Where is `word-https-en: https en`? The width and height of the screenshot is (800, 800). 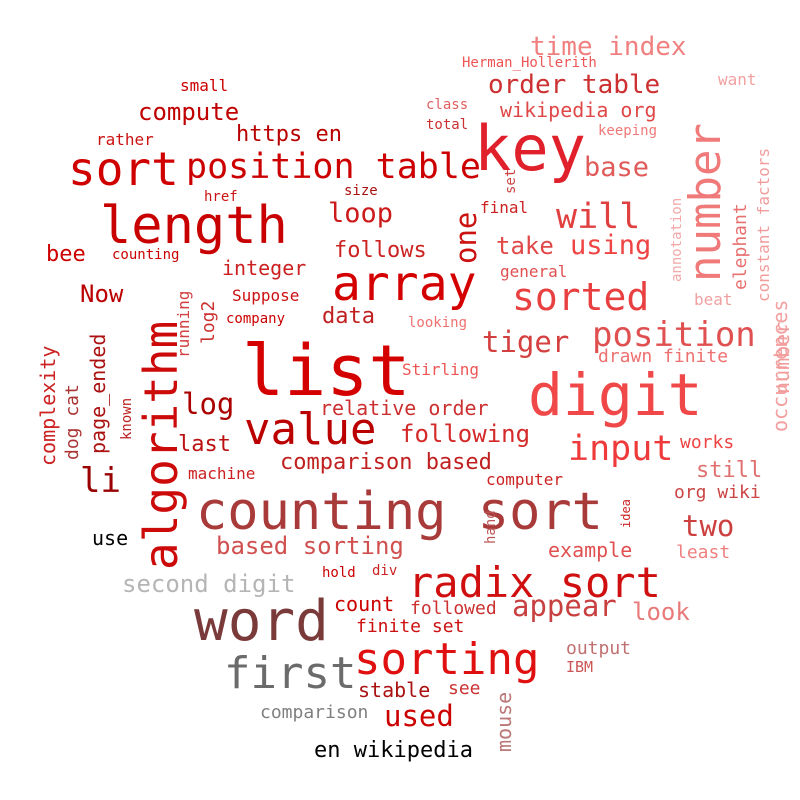
word-https-en: https en is located at coordinates (289, 134).